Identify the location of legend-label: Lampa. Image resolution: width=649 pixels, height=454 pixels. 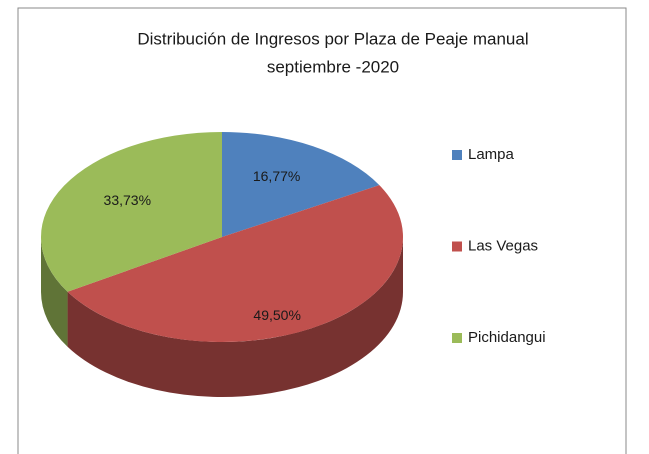
(491, 154).